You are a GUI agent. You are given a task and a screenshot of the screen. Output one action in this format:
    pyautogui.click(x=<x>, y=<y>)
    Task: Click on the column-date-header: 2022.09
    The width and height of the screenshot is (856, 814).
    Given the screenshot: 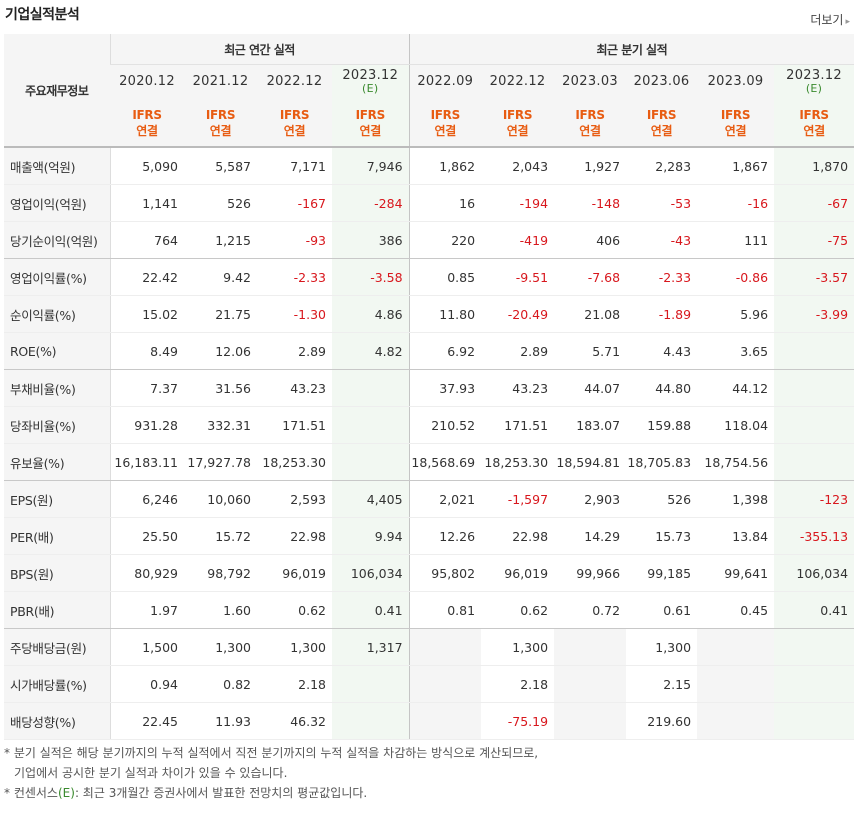 What is the action you would take?
    pyautogui.click(x=445, y=81)
    